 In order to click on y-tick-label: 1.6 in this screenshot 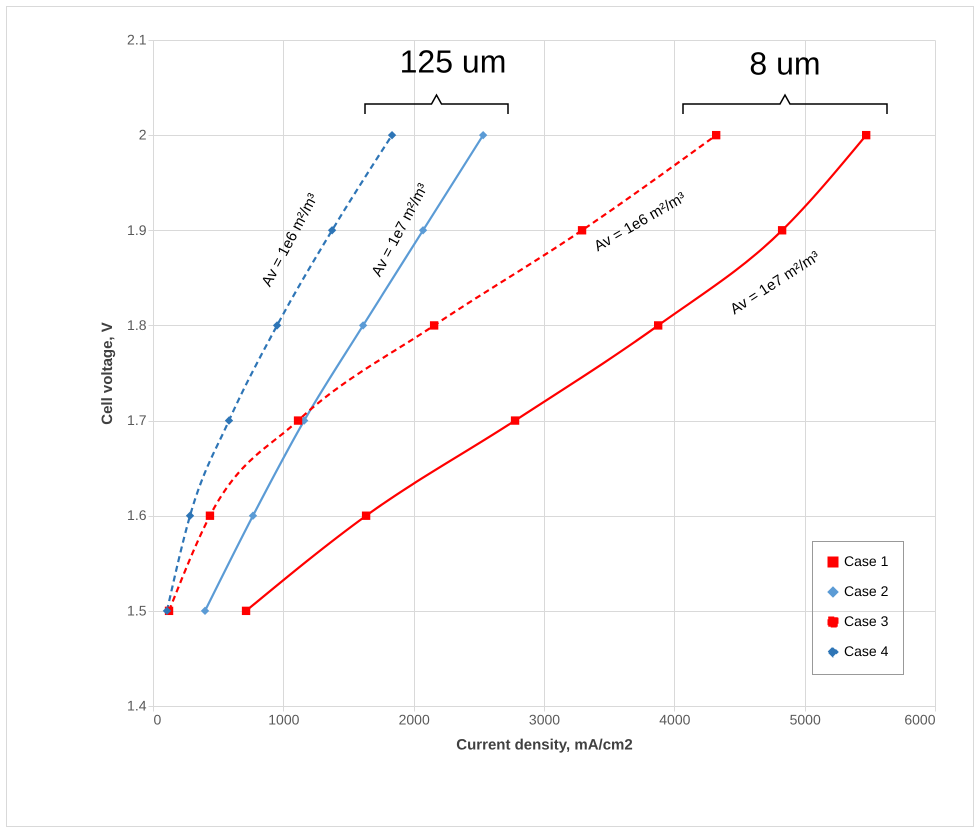, I will do `click(137, 515)`.